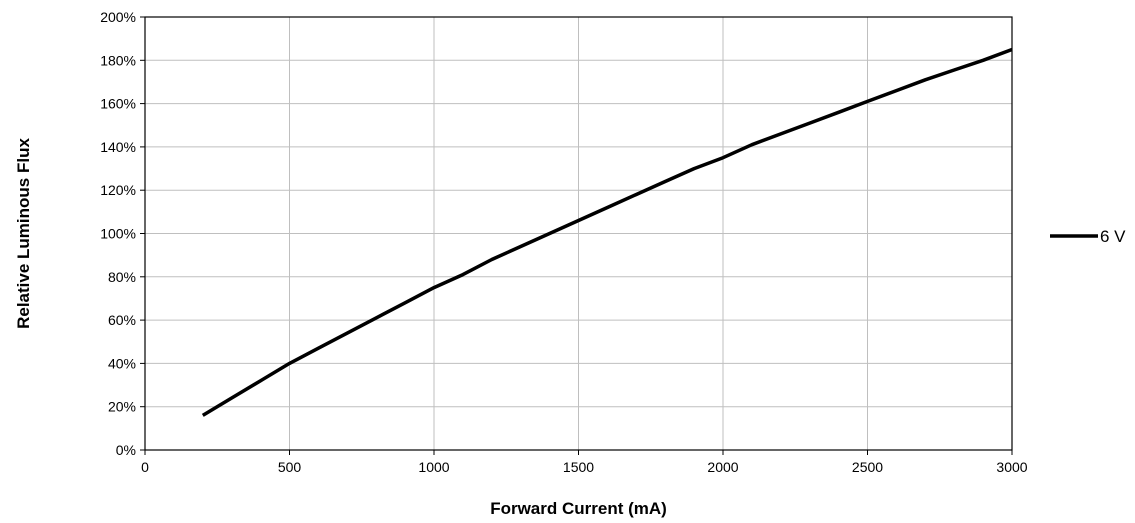  I want to click on y-axis-title: Relative Luminous Flux, so click(23, 233).